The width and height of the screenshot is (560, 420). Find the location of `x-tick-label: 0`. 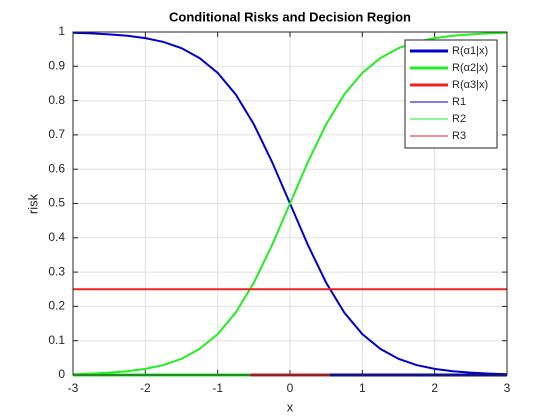

x-tick-label: 0 is located at coordinates (290, 388).